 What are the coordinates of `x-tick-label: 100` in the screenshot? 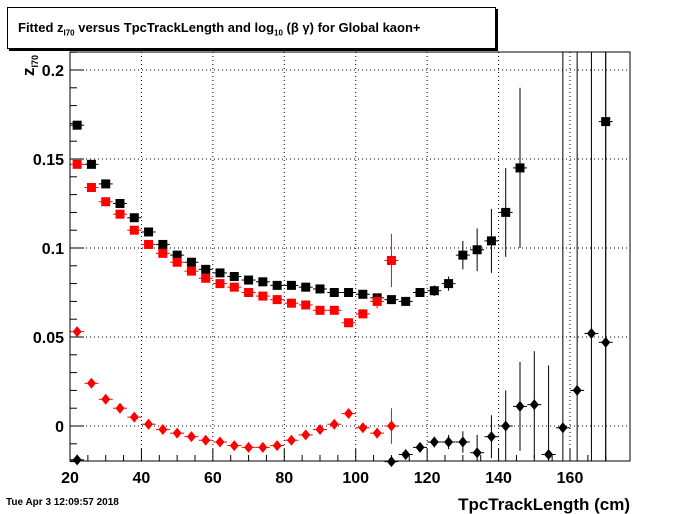 It's located at (355, 478).